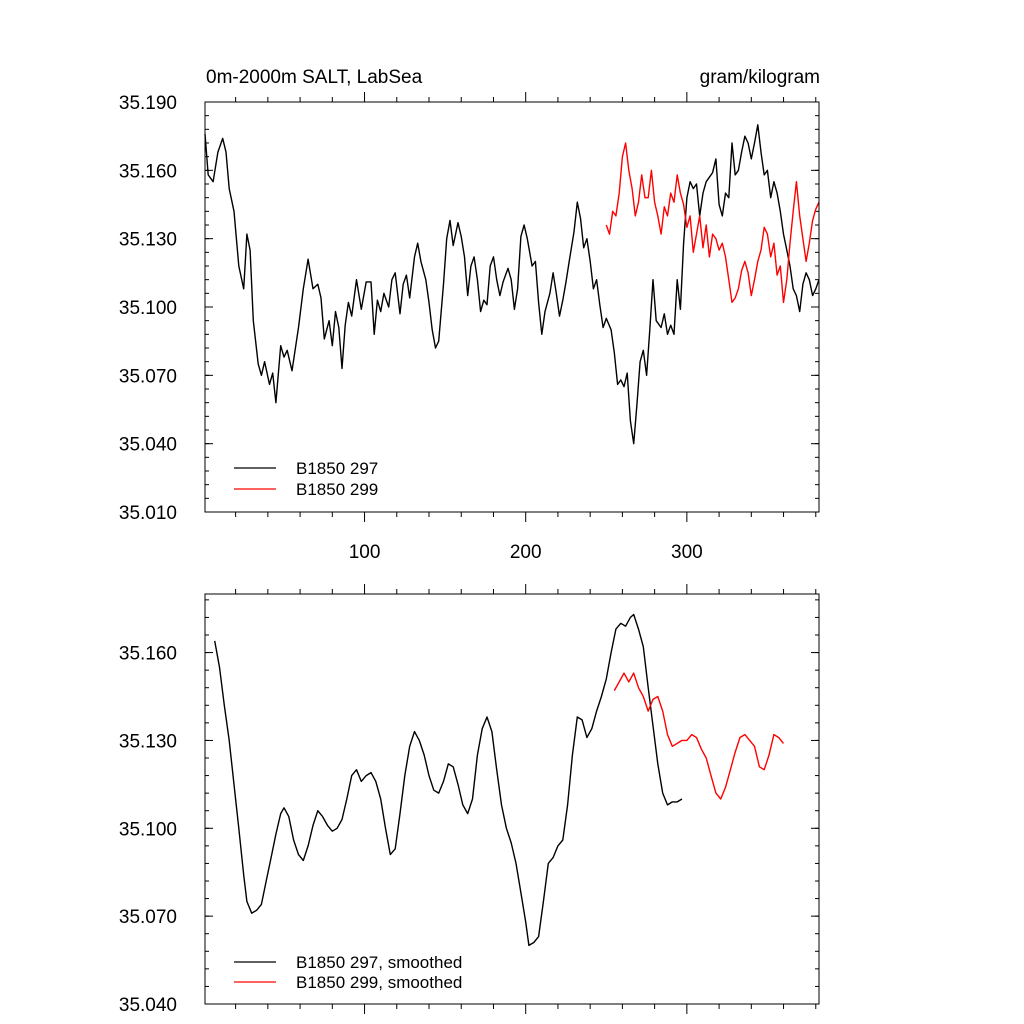 This screenshot has width=1024, height=1024. Describe the element at coordinates (306, 479) in the screenshot. I see `top-legend: B1850 297 B1850 299` at that location.